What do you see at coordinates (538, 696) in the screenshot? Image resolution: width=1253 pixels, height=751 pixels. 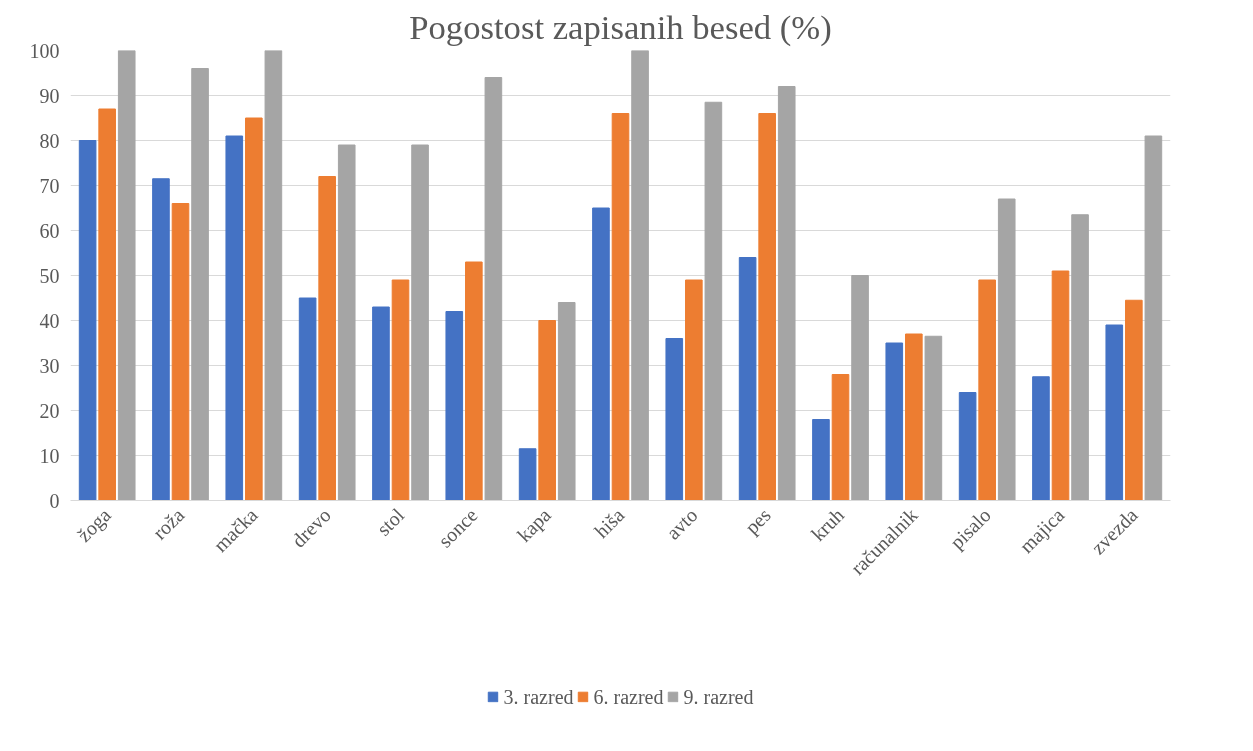 I see `legend-label: 3. razred` at bounding box center [538, 696].